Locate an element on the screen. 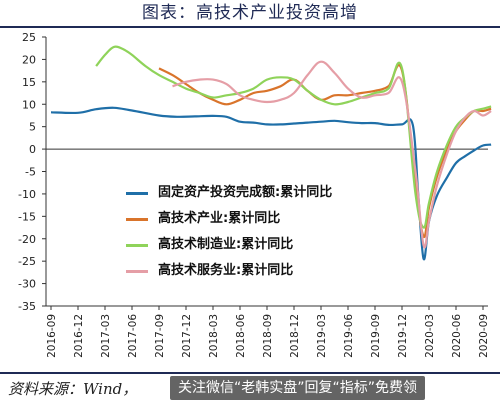  x-tick-label: 2020-09 is located at coordinates (484, 336).